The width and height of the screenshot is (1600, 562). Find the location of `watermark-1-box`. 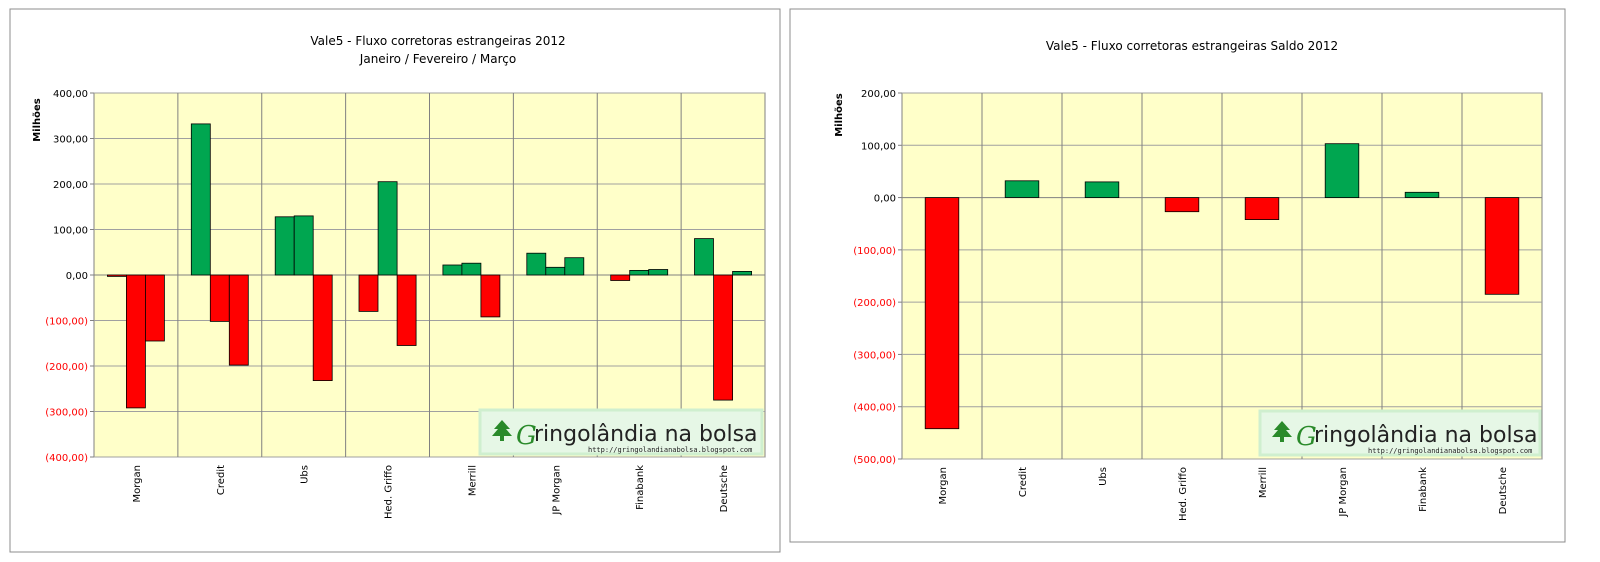

watermark-1-box is located at coordinates (621, 432).